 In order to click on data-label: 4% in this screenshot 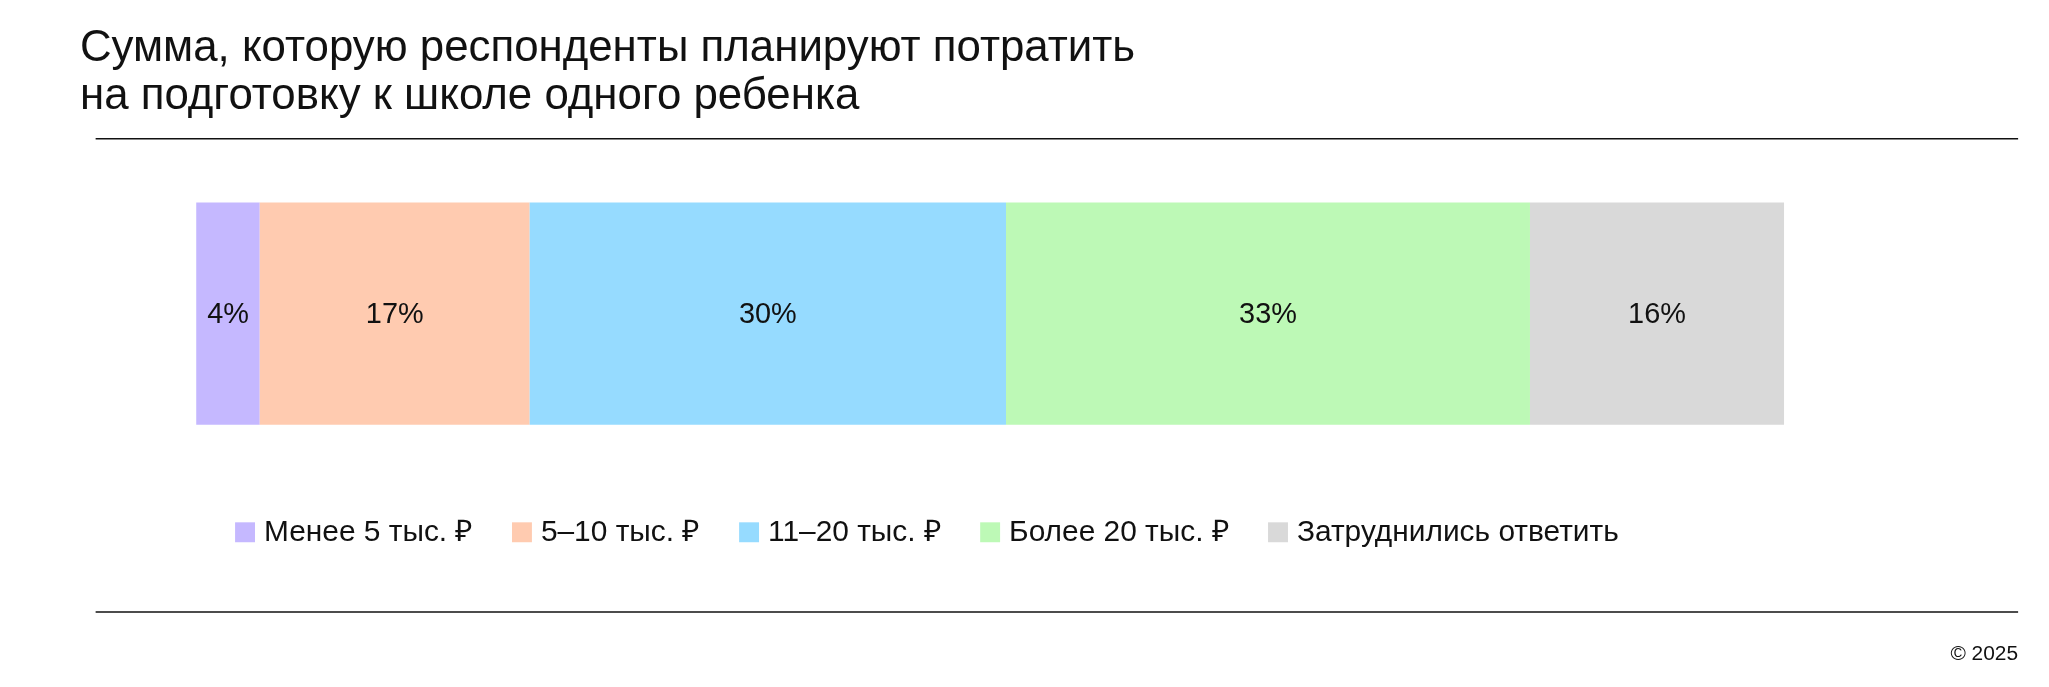, I will do `click(228, 312)`.